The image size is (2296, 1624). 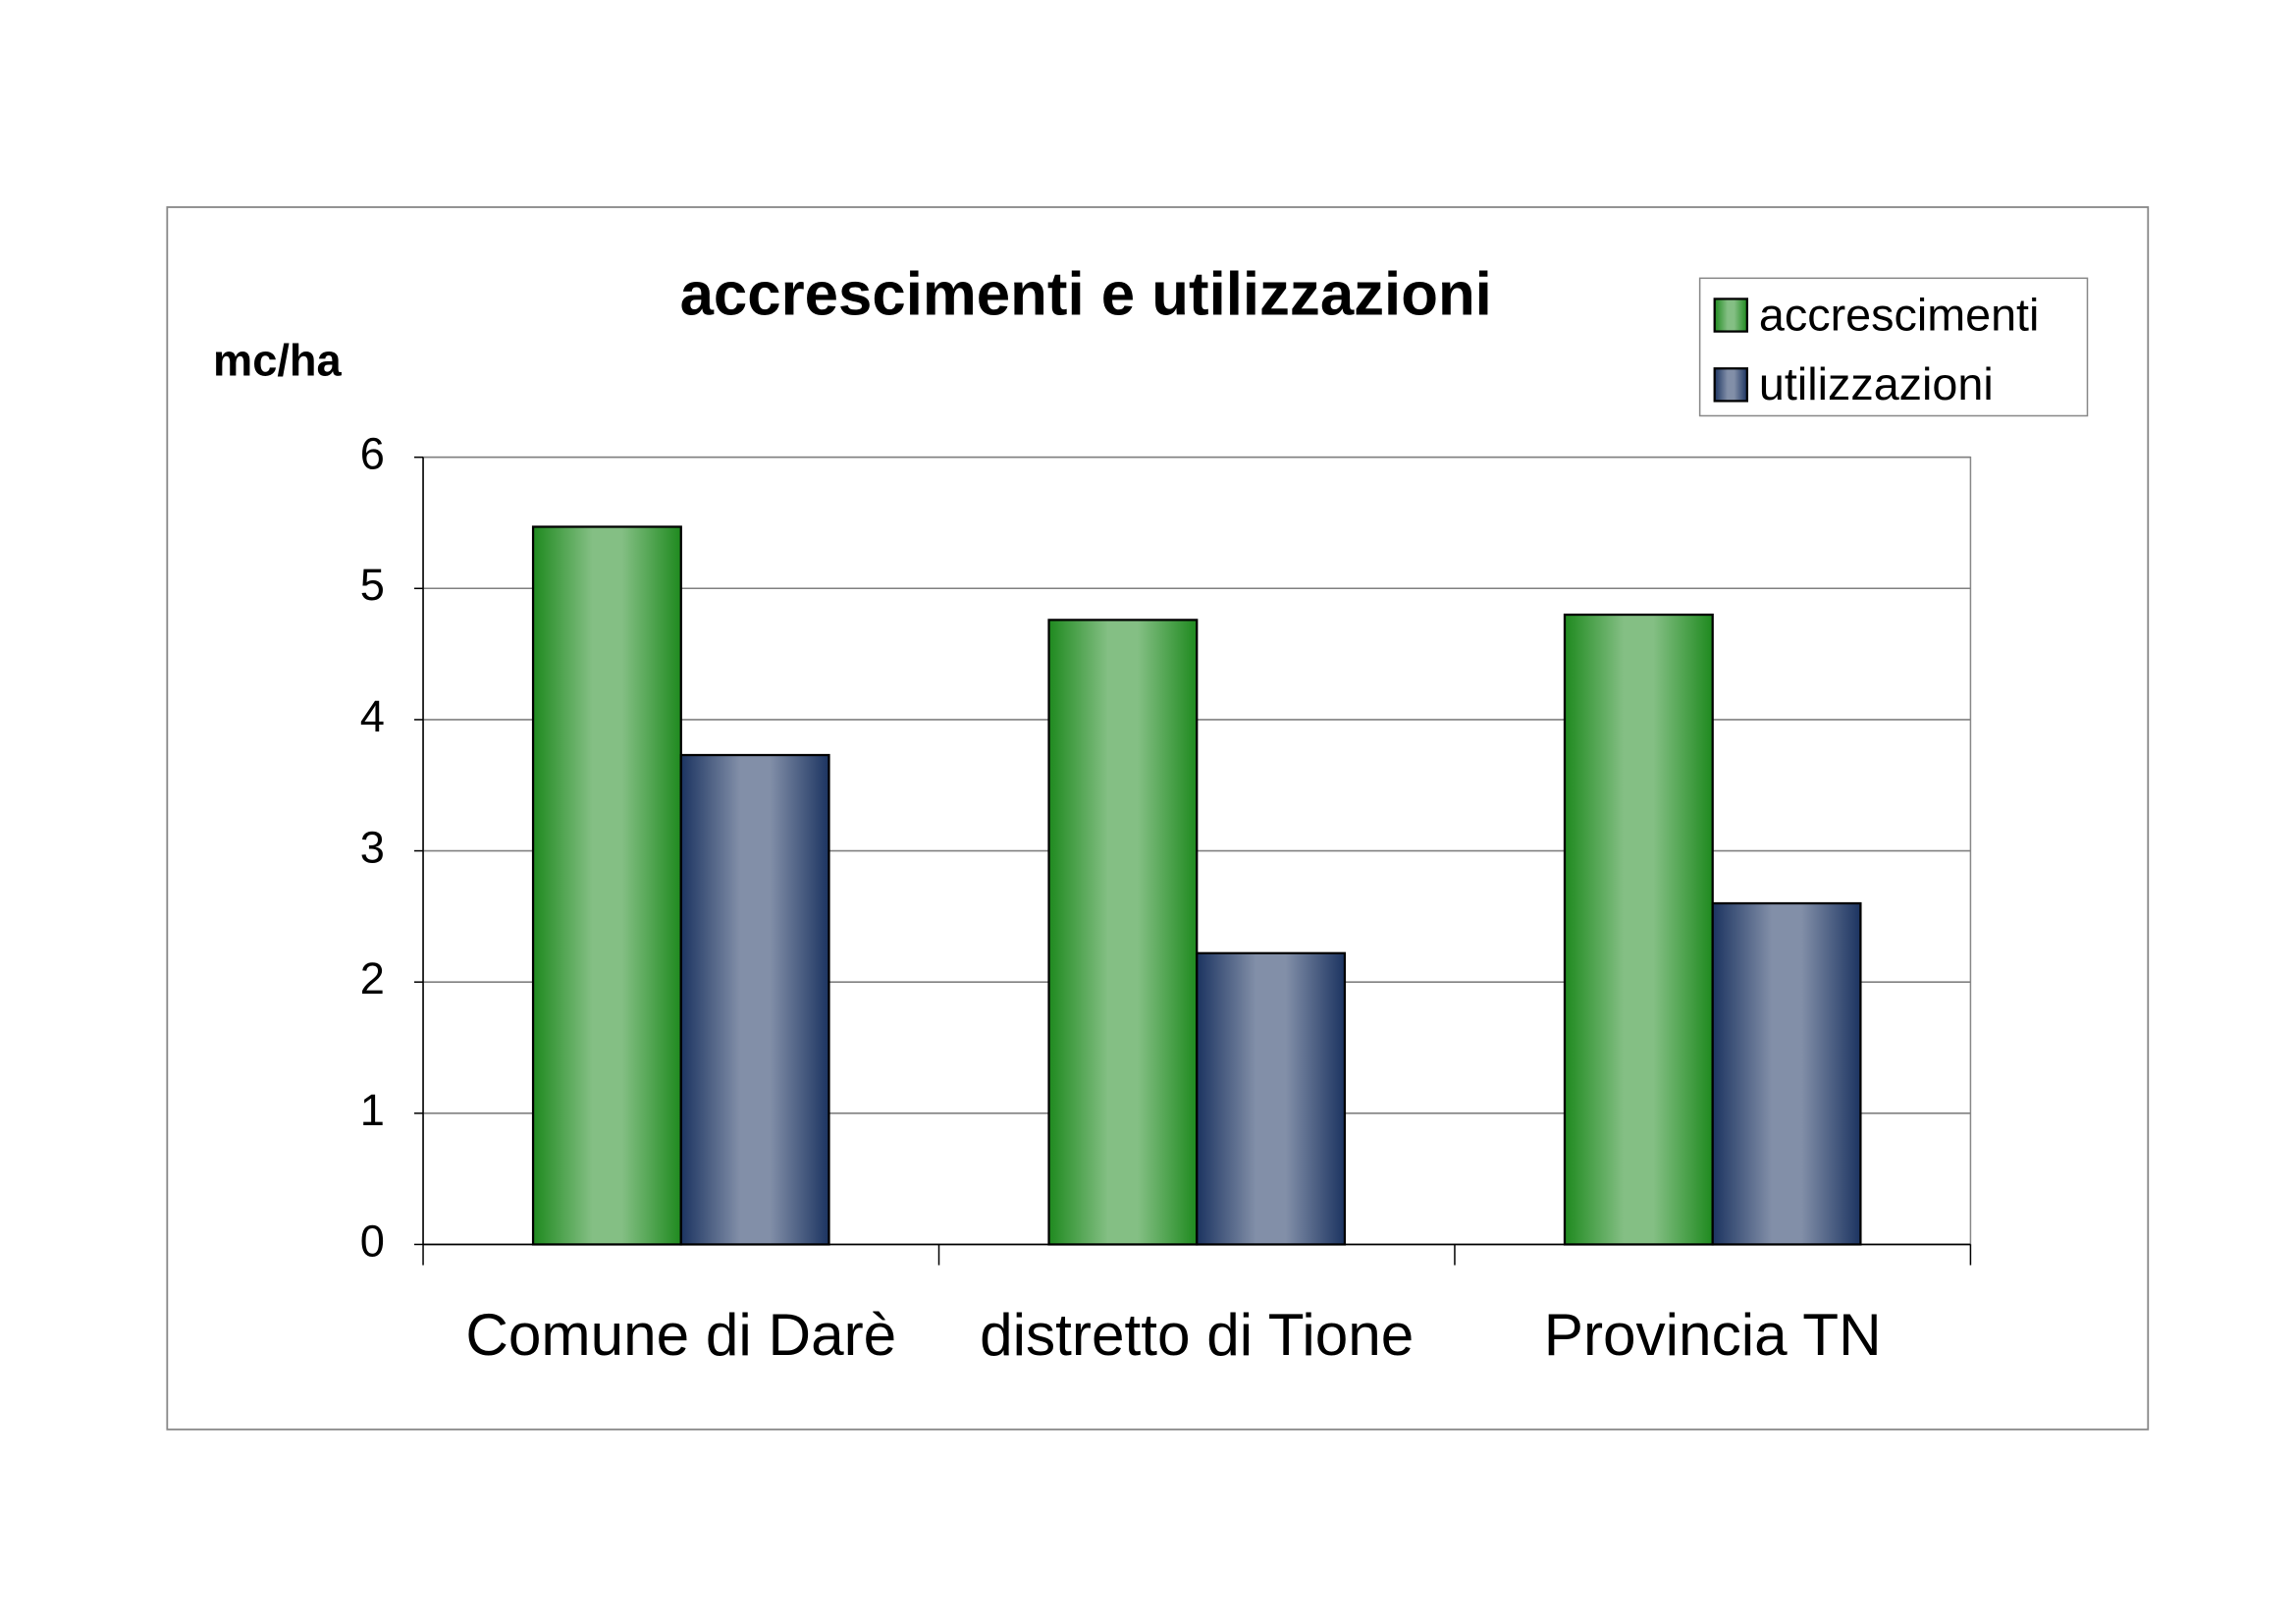 I want to click on y-axis-label: mc/ha, so click(x=278, y=361).